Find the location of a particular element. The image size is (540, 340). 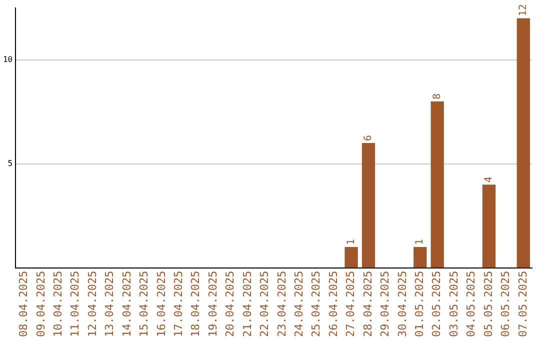

x-tick-label: 05.05.2025 is located at coordinates (488, 304).